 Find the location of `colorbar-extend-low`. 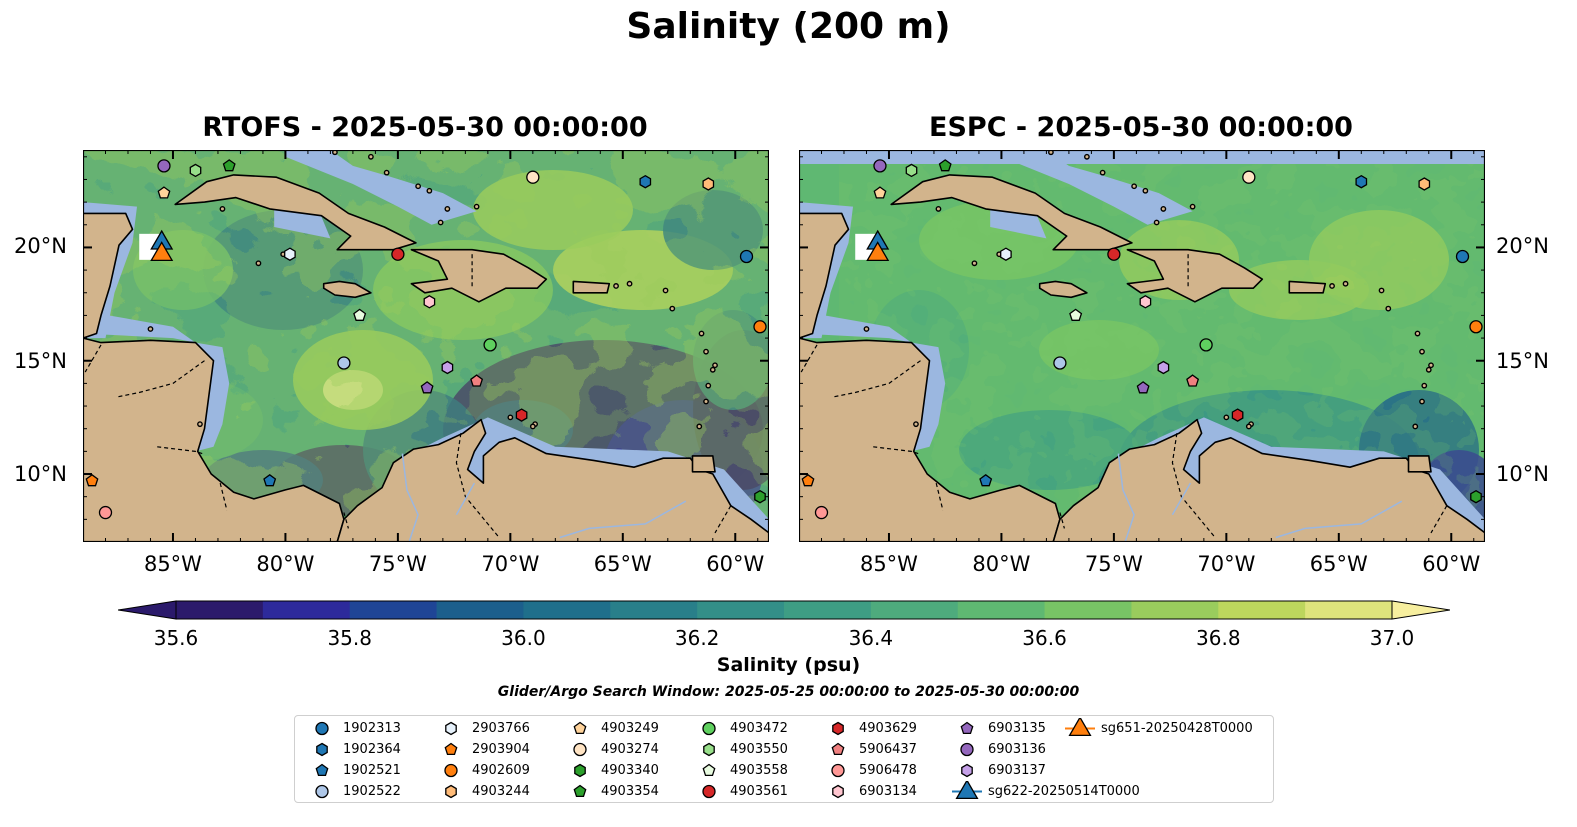

colorbar-extend-low is located at coordinates (147, 610).